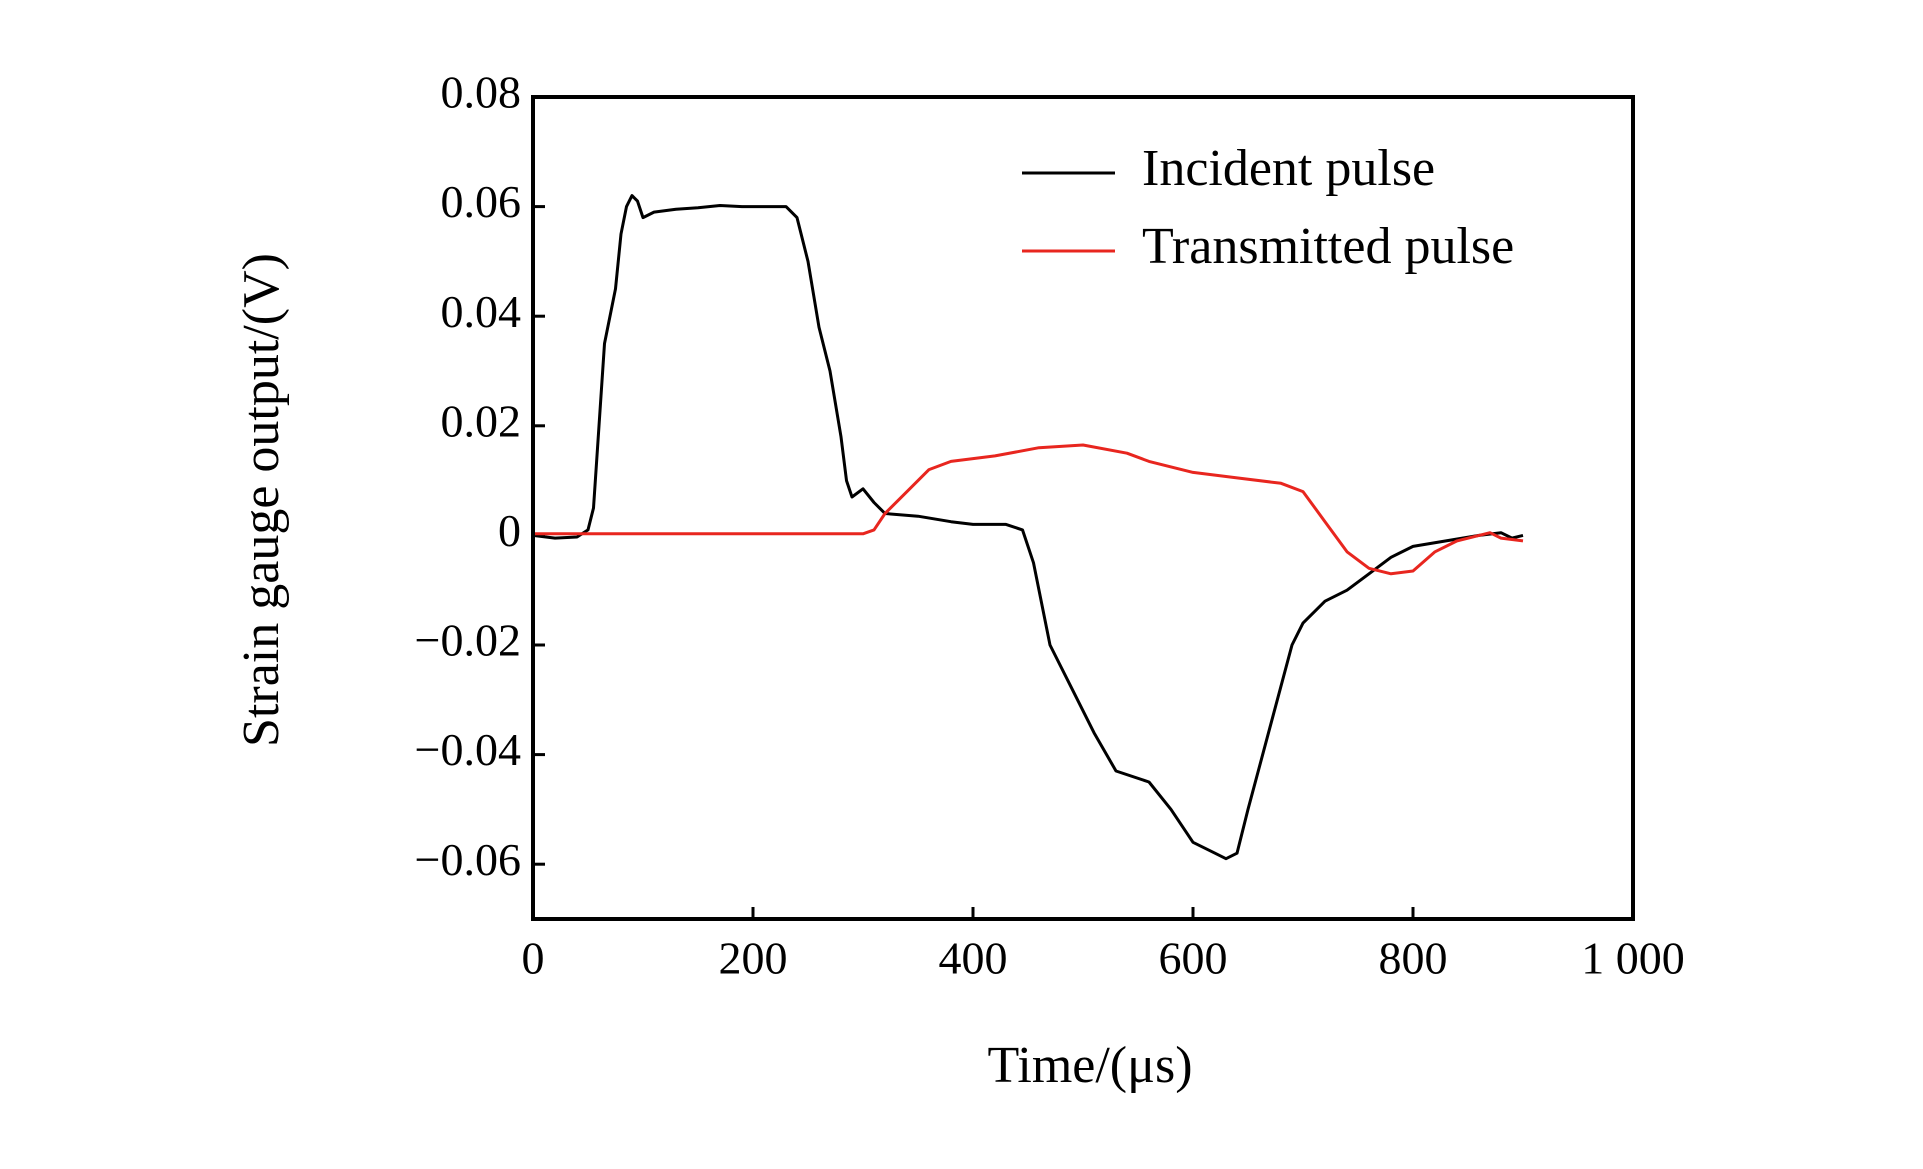  Describe the element at coordinates (533, 958) in the screenshot. I see `x-tick-label: 0` at that location.